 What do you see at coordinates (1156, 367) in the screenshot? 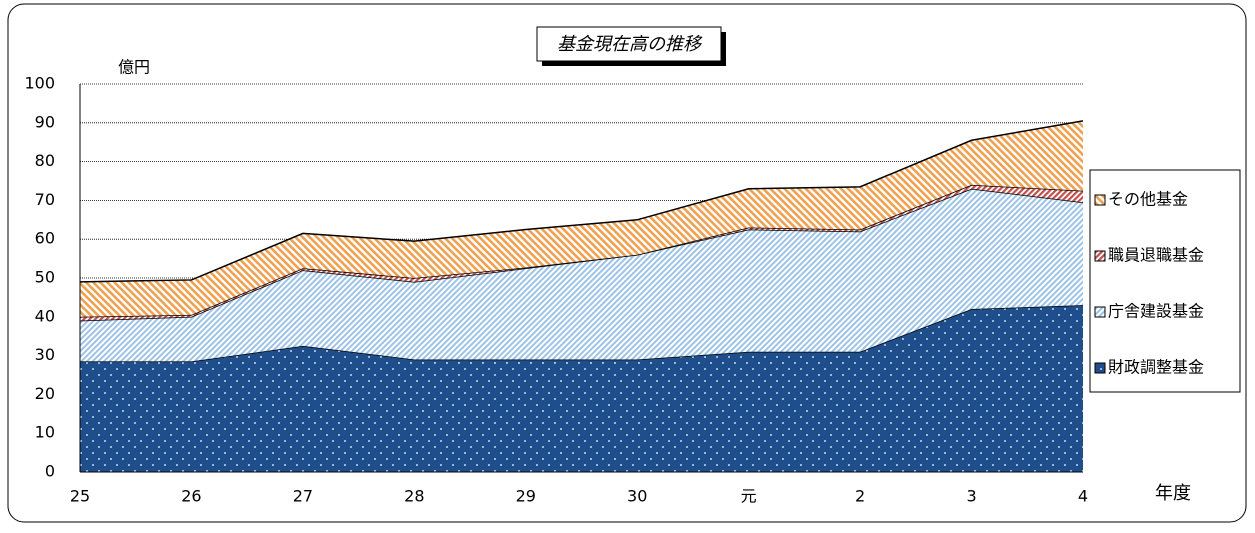
I see `legend-label: 財政調整基金` at bounding box center [1156, 367].